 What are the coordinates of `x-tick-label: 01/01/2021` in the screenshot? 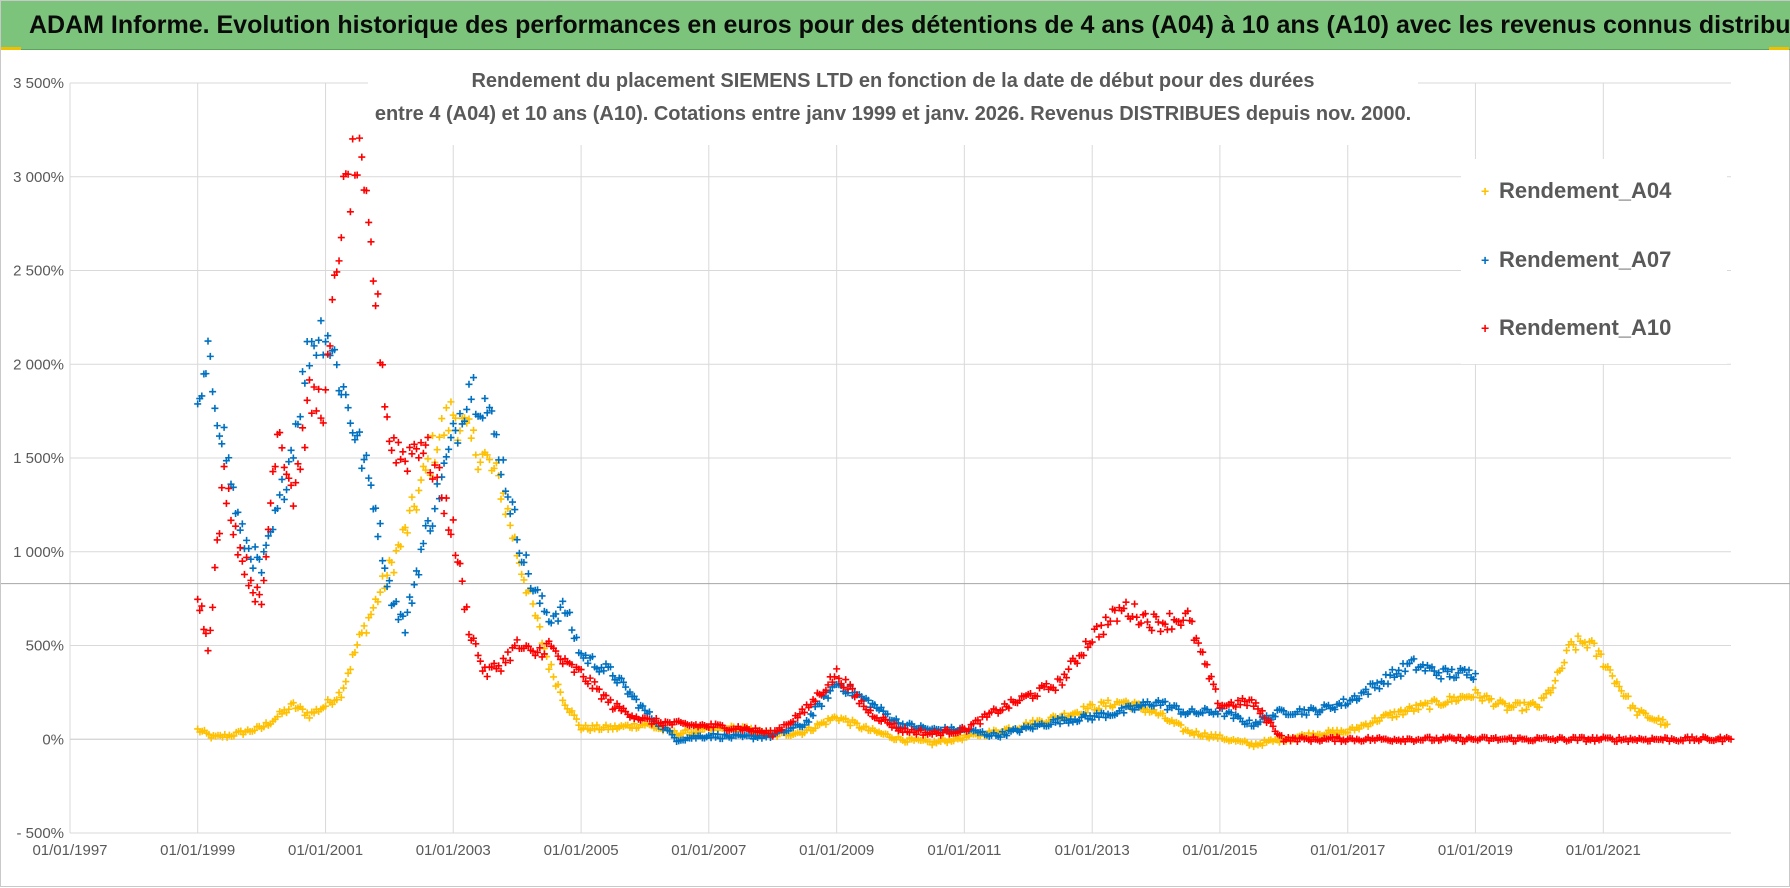 It's located at (1603, 850).